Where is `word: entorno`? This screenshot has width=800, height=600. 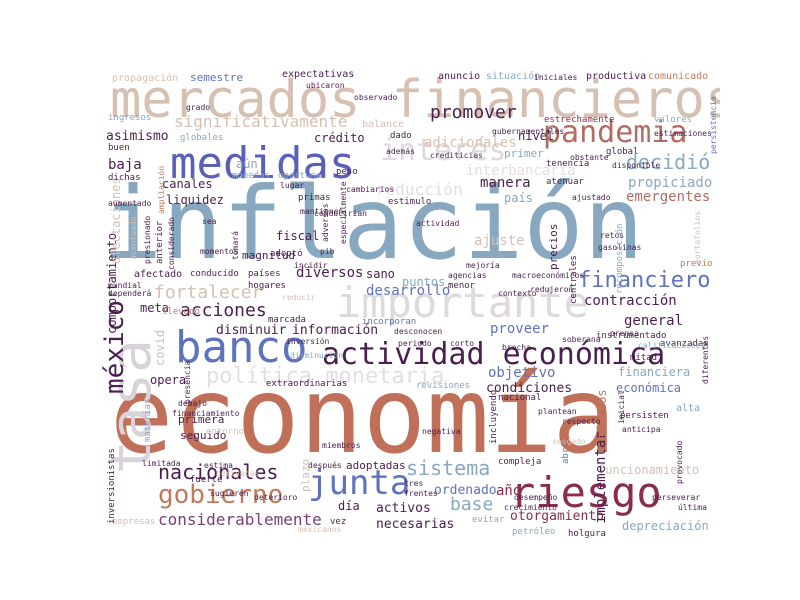
word: entorno is located at coordinates (225, 432).